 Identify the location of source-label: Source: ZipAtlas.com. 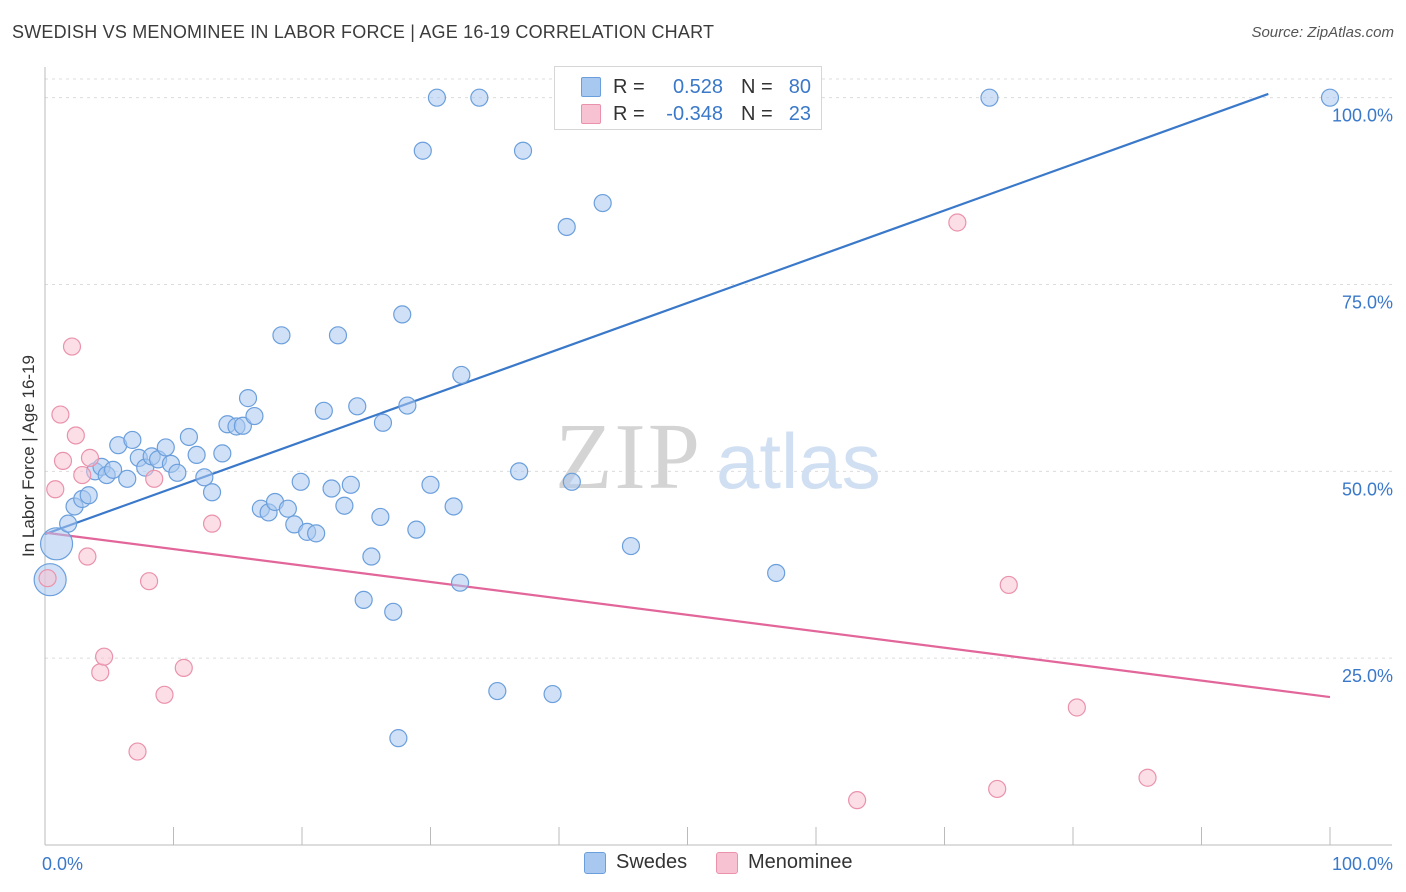
(1322, 32).